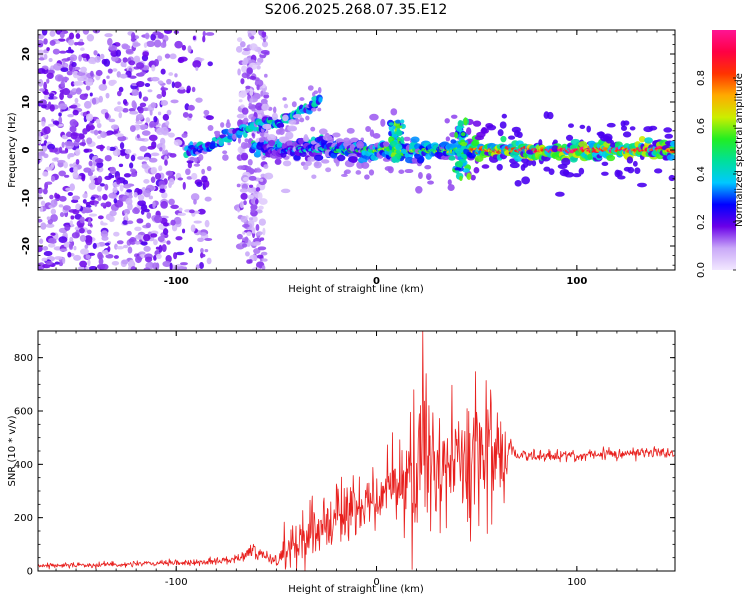 Image resolution: width=750 pixels, height=600 pixels. Describe the element at coordinates (701, 78) in the screenshot. I see `colorbar-tick-label: 0.8` at that location.